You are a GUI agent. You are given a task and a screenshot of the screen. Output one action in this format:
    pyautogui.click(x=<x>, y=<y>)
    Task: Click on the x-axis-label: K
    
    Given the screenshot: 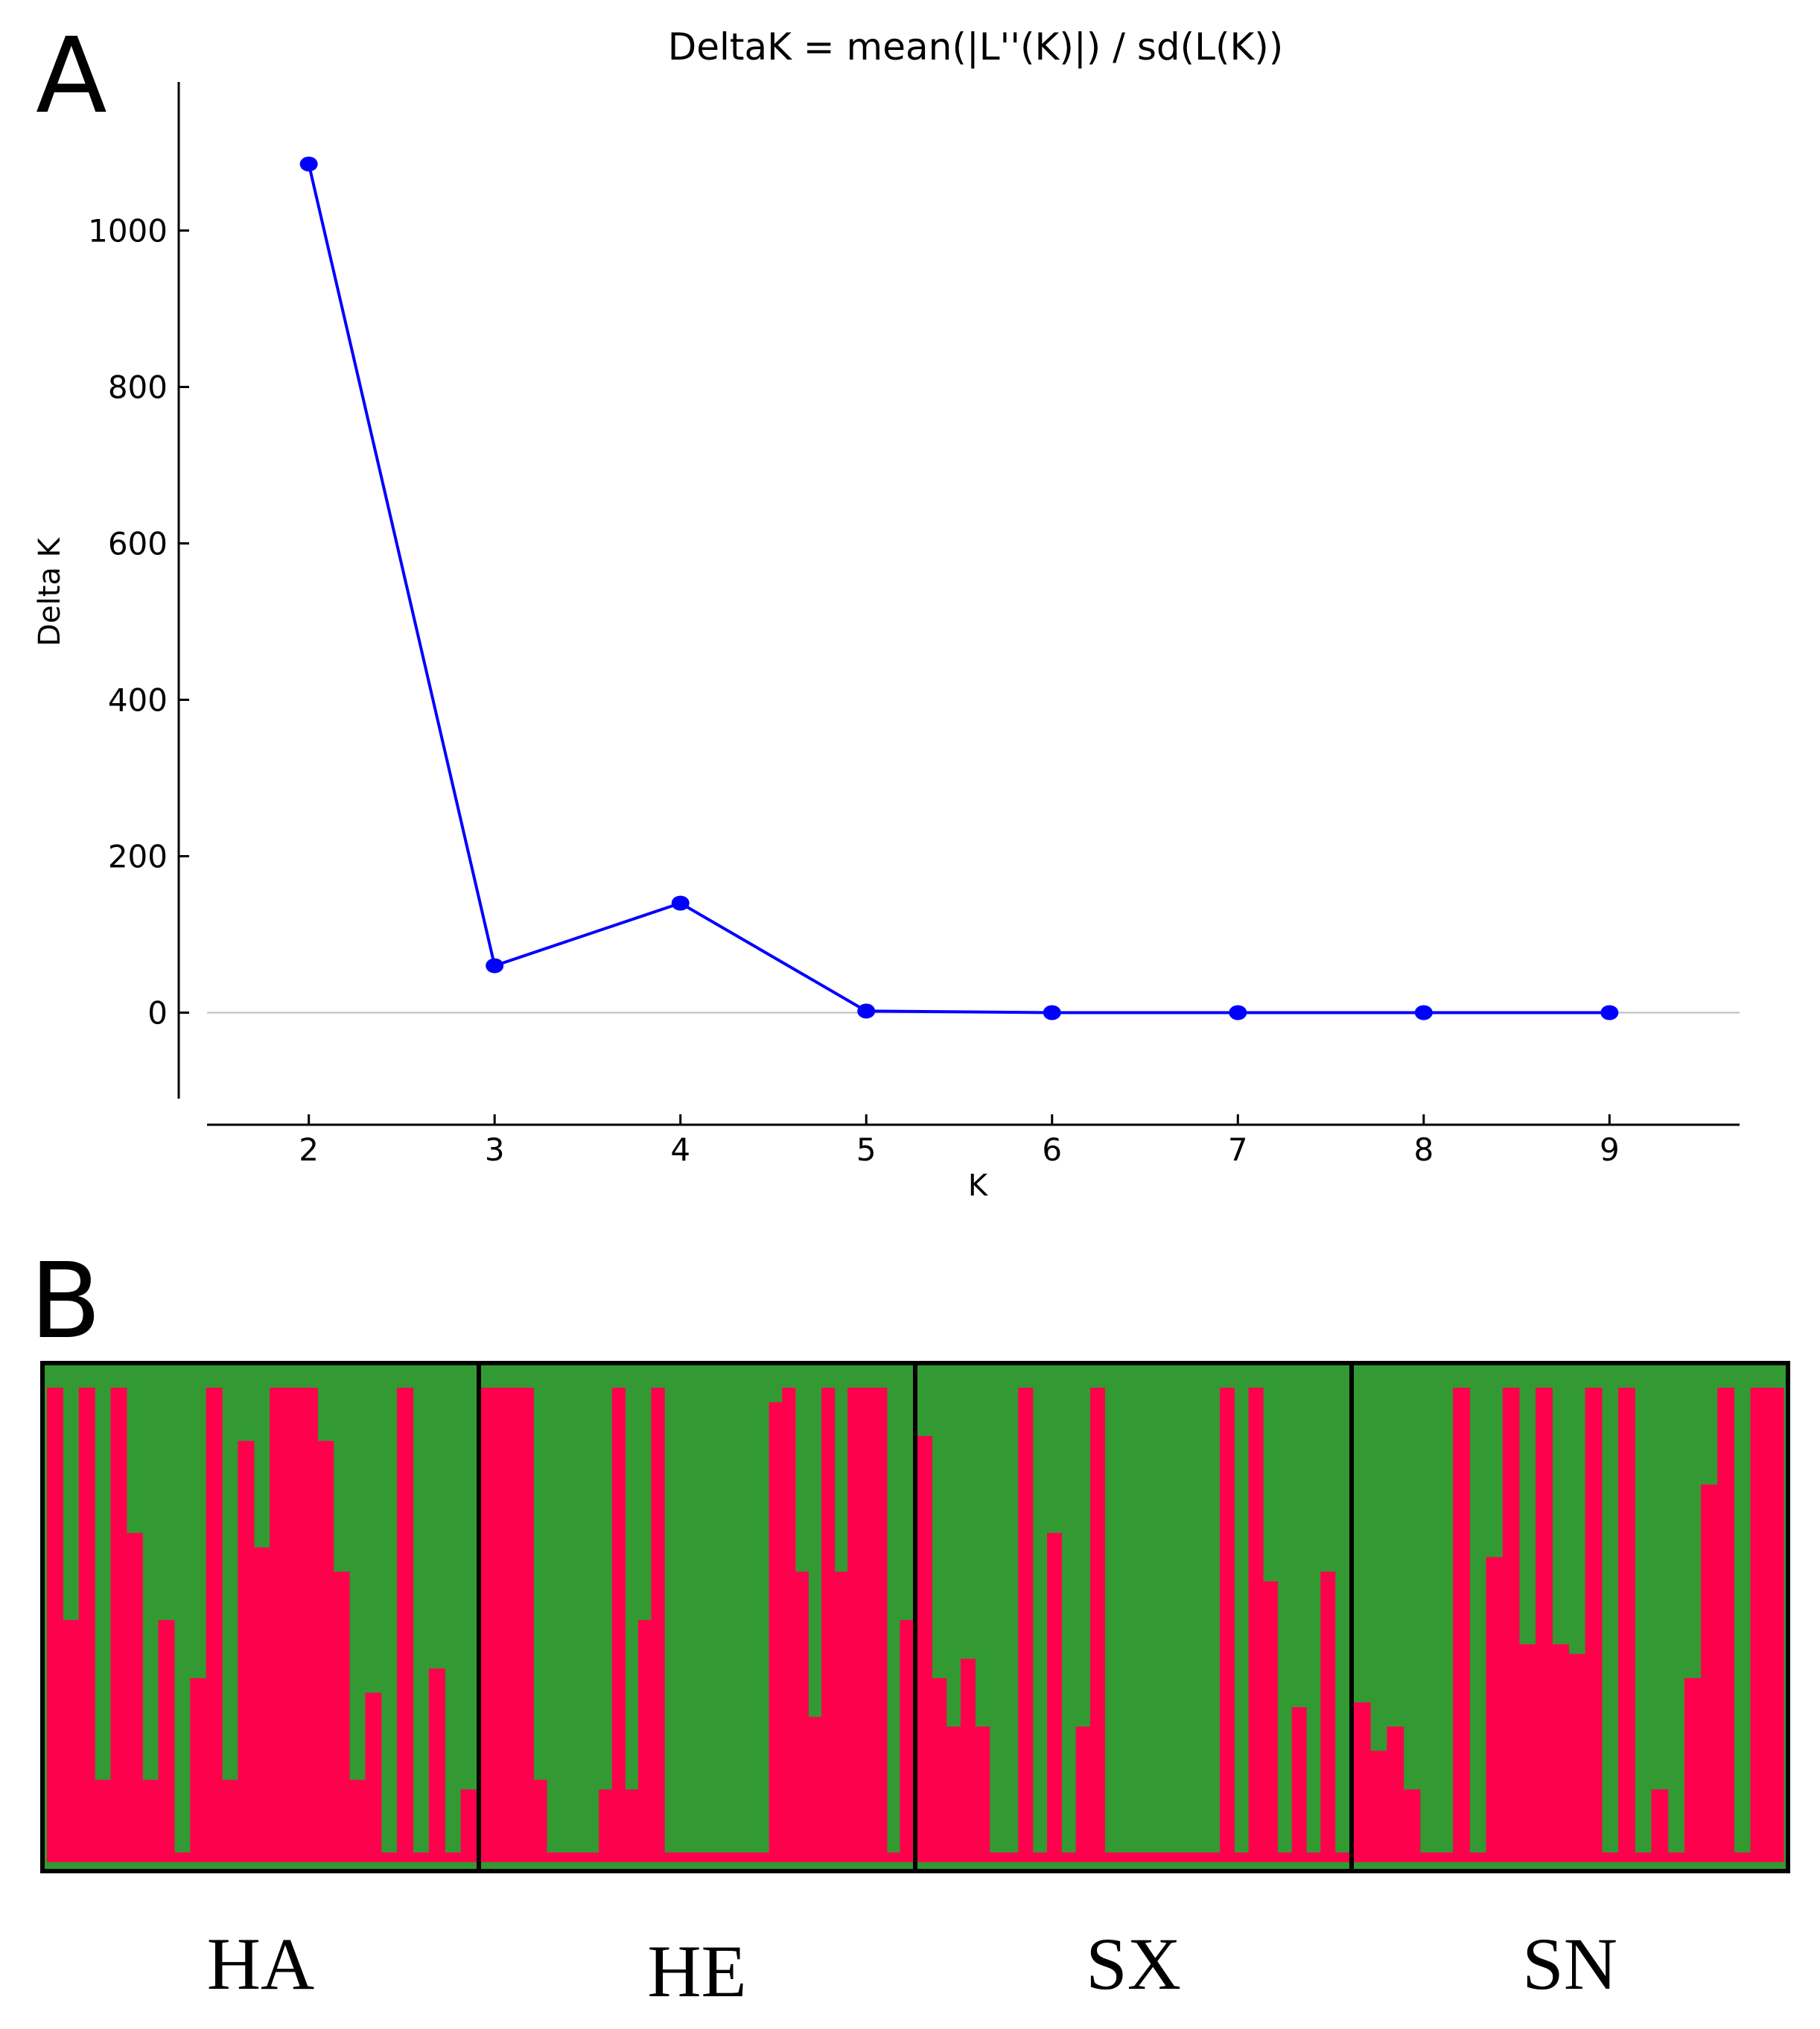 What is the action you would take?
    pyautogui.click(x=978, y=1186)
    